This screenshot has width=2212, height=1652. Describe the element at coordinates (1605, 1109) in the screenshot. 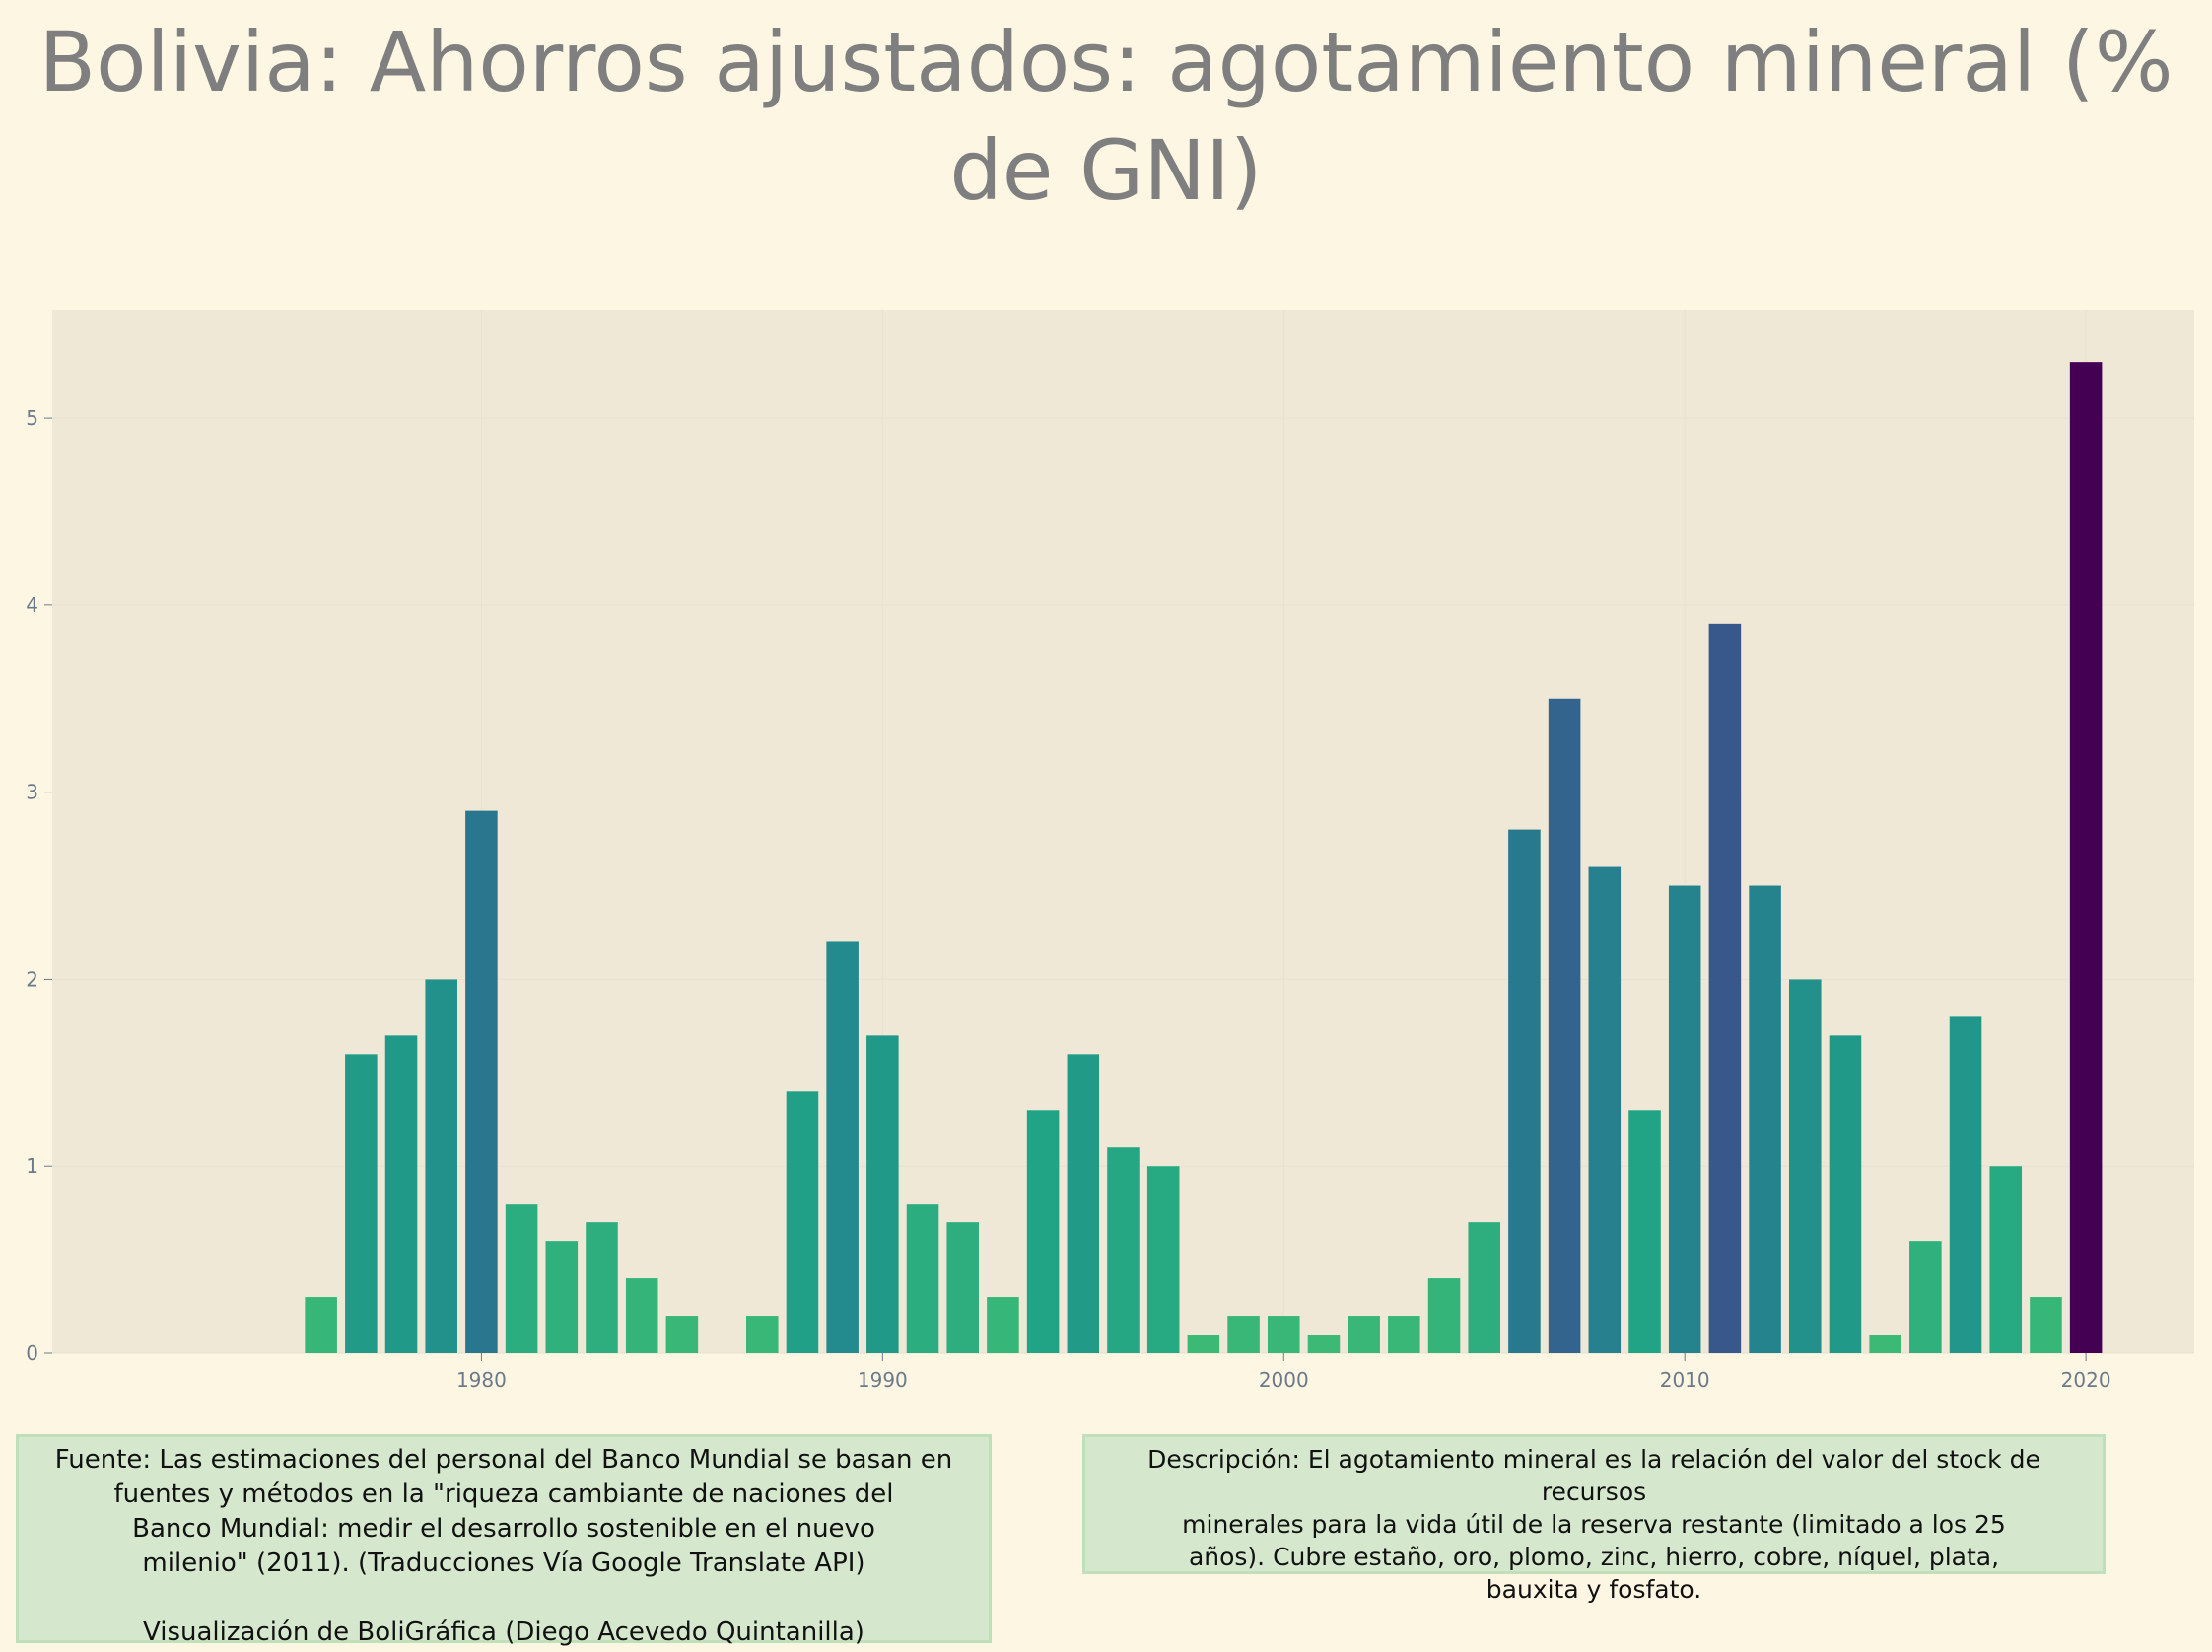

I see `bar-2008` at that location.